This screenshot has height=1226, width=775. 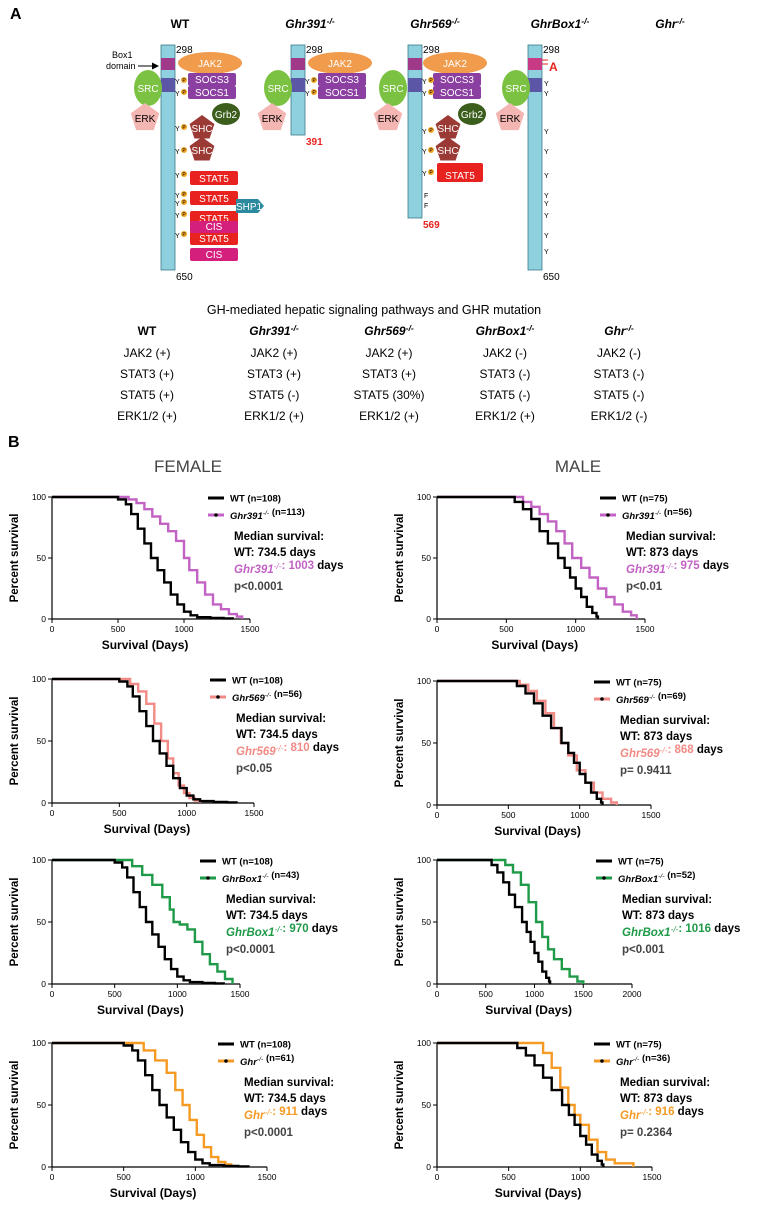 What do you see at coordinates (431, 225) in the screenshot?
I see `residue-bottom-number: 569` at bounding box center [431, 225].